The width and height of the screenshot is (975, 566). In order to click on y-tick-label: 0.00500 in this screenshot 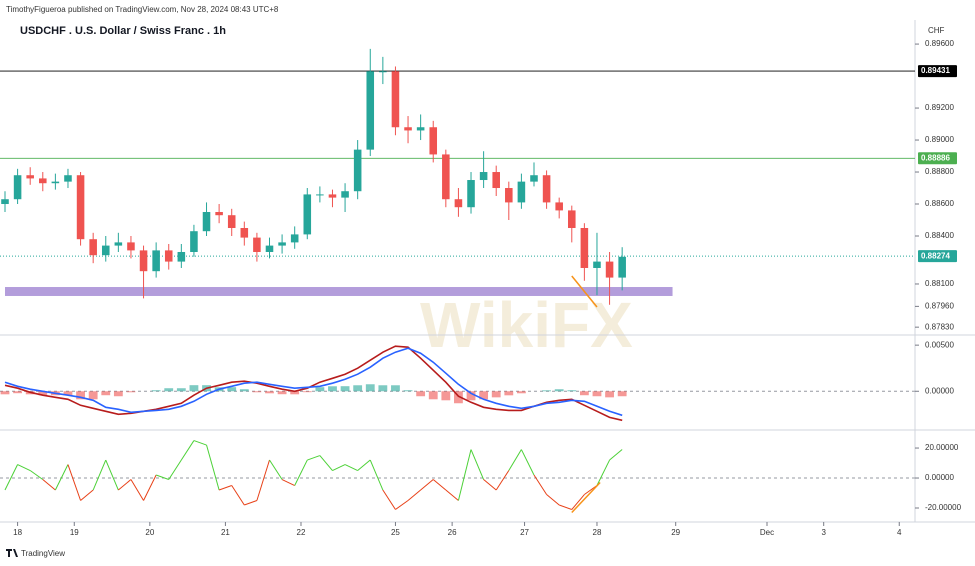, I will do `click(939, 344)`.